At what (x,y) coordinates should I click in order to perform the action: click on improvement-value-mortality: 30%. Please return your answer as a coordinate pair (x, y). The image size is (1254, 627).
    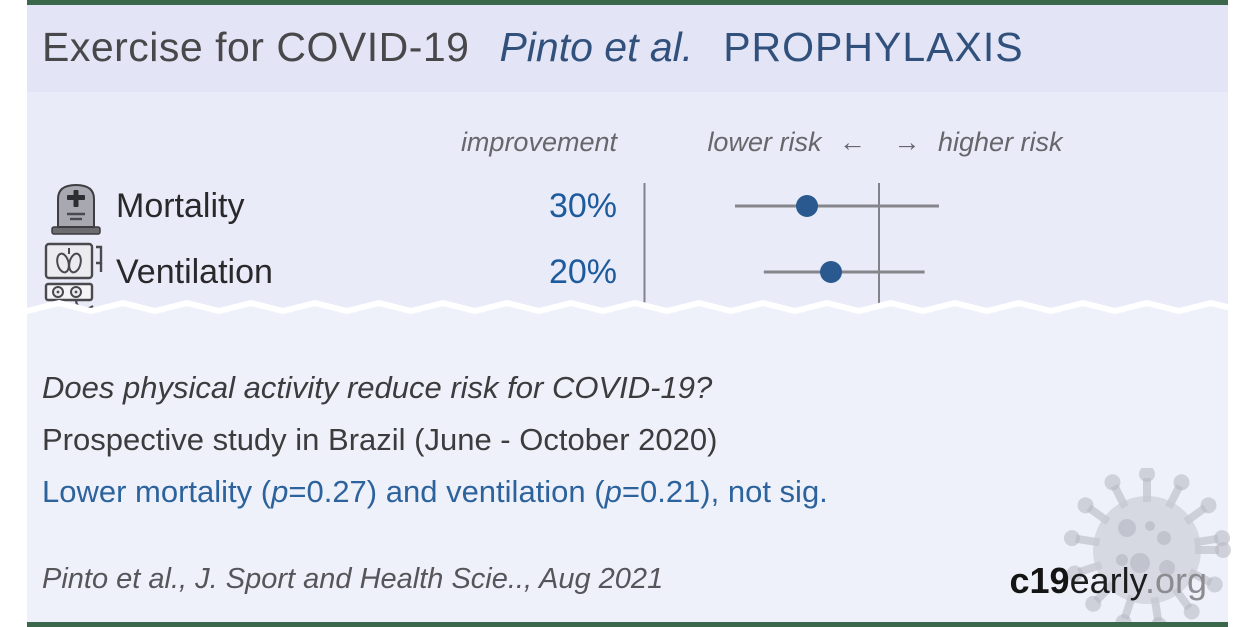
    Looking at the image, I should click on (582, 206).